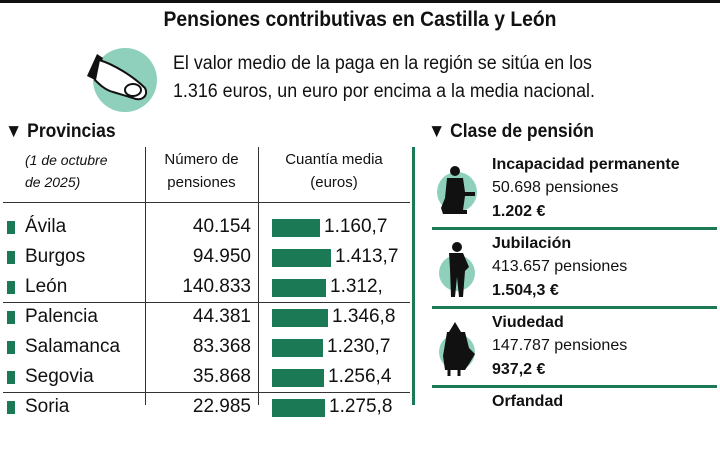  What do you see at coordinates (367, 256) in the screenshot?
I see `bar-value-label: 1.413,7` at bounding box center [367, 256].